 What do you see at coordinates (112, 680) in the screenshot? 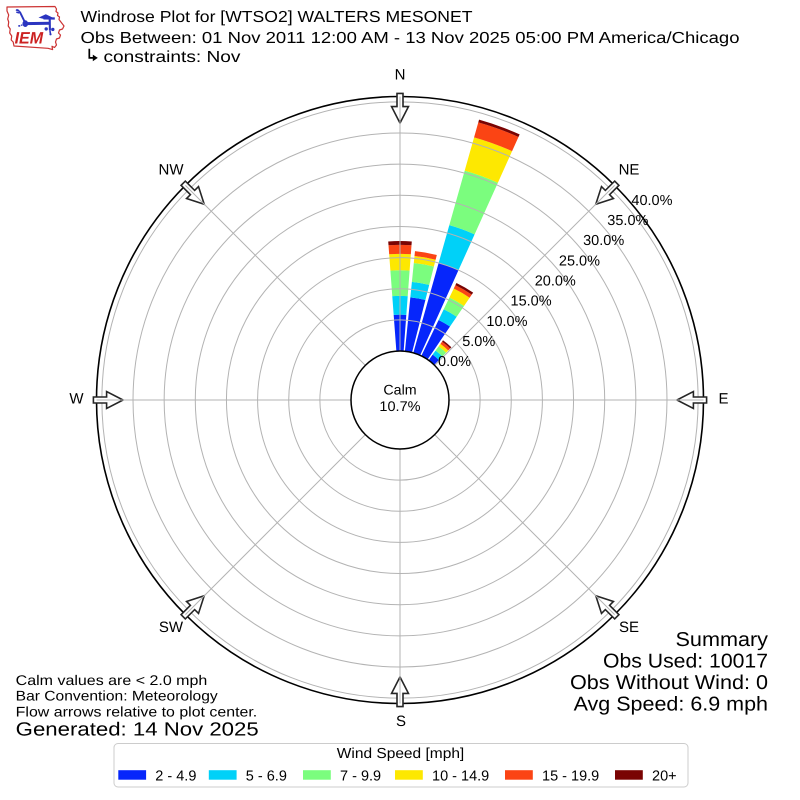
I see `svg-text: Calm values are < 2.0 mph` at bounding box center [112, 680].